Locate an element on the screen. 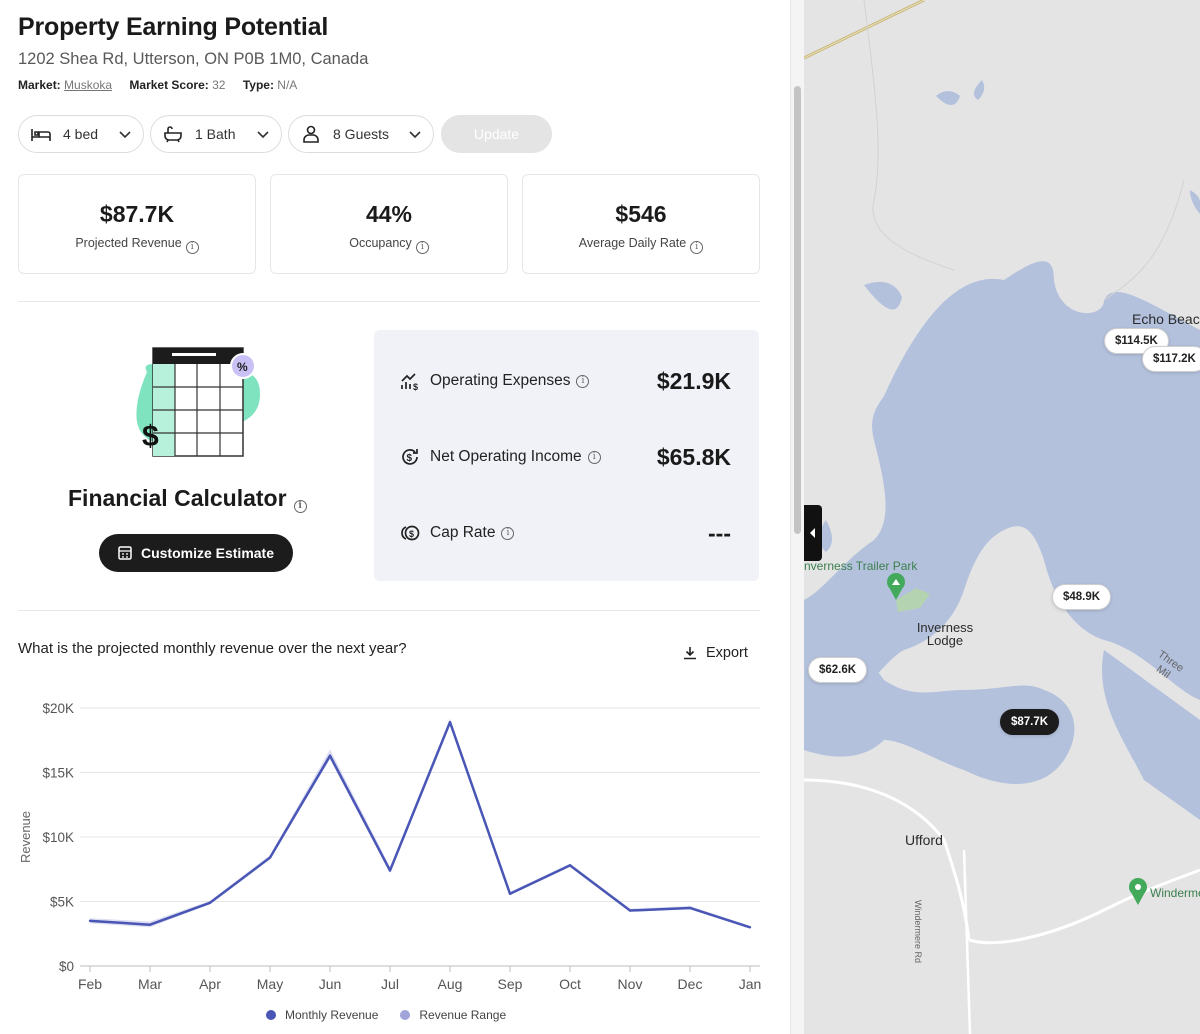 The image size is (1200, 1034). expense-label: Cap Rate is located at coordinates (463, 532).